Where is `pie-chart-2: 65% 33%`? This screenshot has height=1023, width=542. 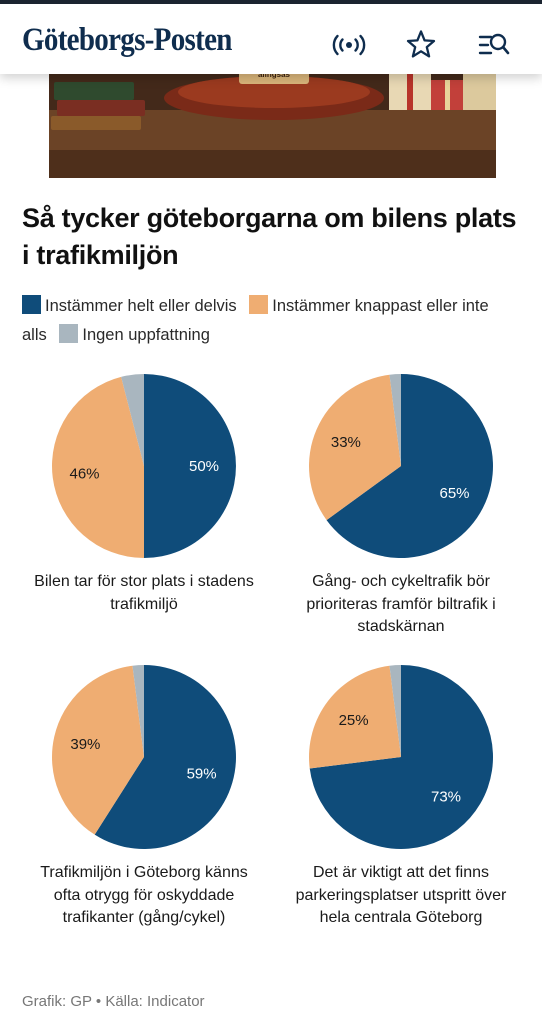
pie-chart-2: 65% 33% is located at coordinates (401, 466).